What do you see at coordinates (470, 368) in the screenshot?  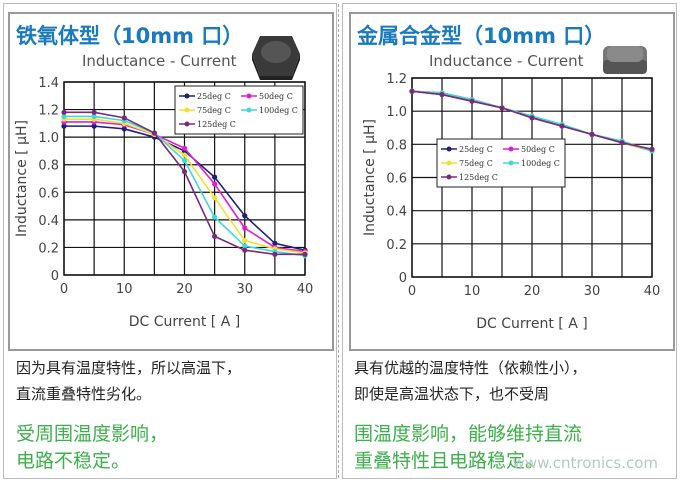 I see `right-desc-line: 具有优越的温度特性（依赖性小），` at bounding box center [470, 368].